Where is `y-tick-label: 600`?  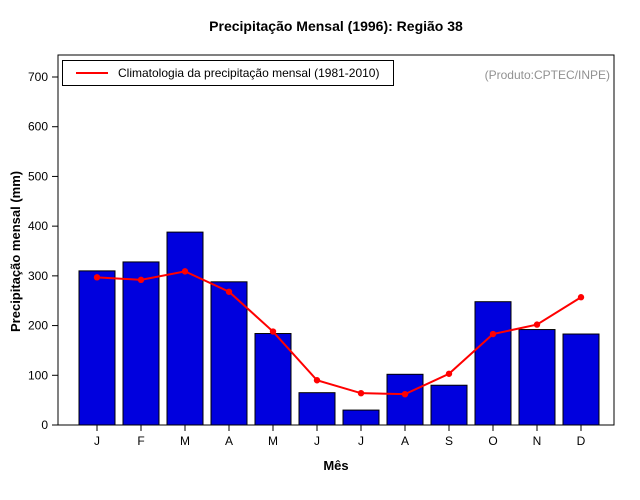 y-tick-label: 600 is located at coordinates (38, 127).